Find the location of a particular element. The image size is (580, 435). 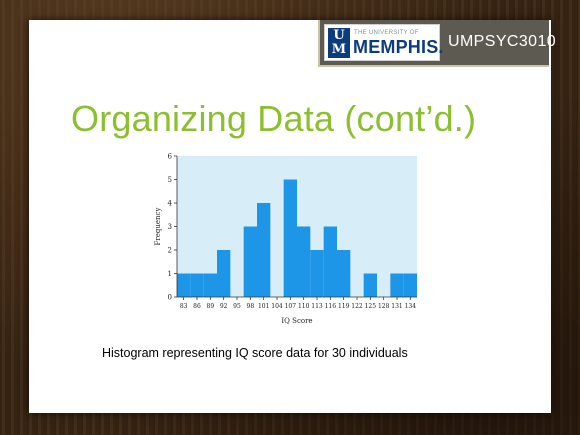

x-tick-label: 113 is located at coordinates (317, 306).